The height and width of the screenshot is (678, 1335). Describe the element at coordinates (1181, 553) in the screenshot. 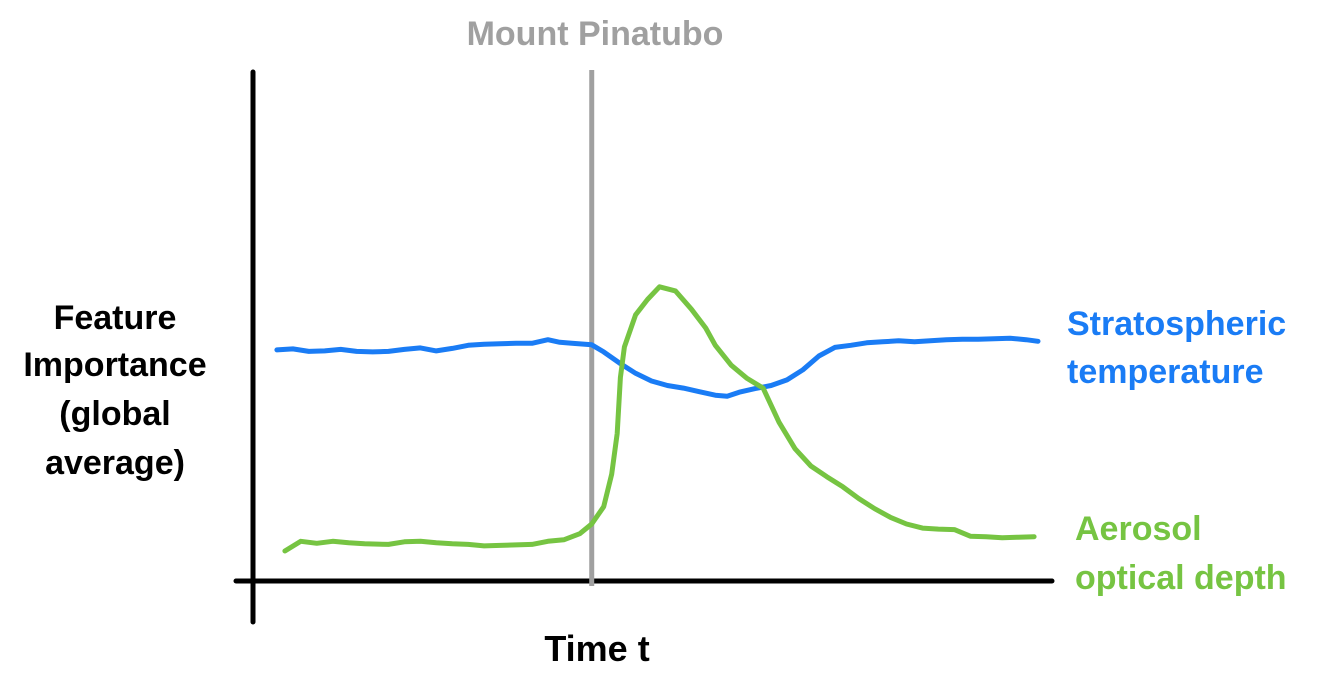

I see `legend-aerosol-optical-depth: Aerosol optical depth` at that location.